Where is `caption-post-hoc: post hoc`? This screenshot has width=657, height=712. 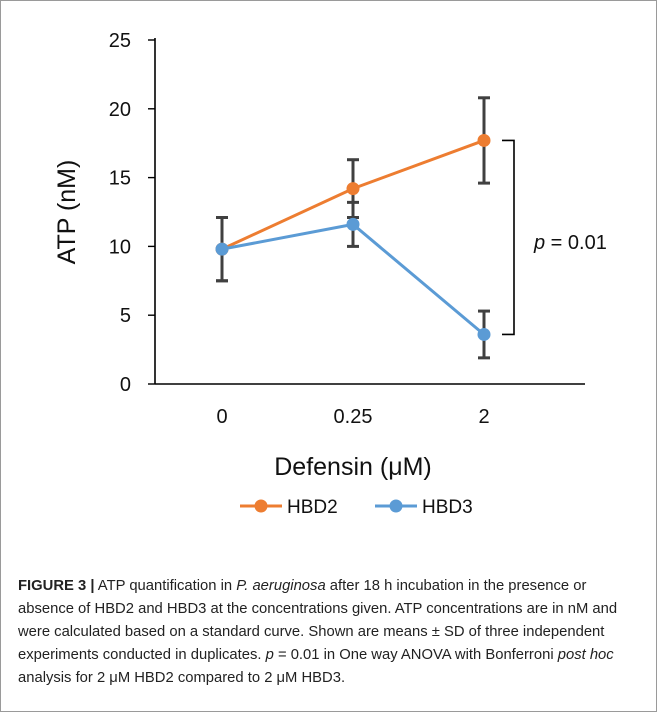 caption-post-hoc: post hoc is located at coordinates (585, 655).